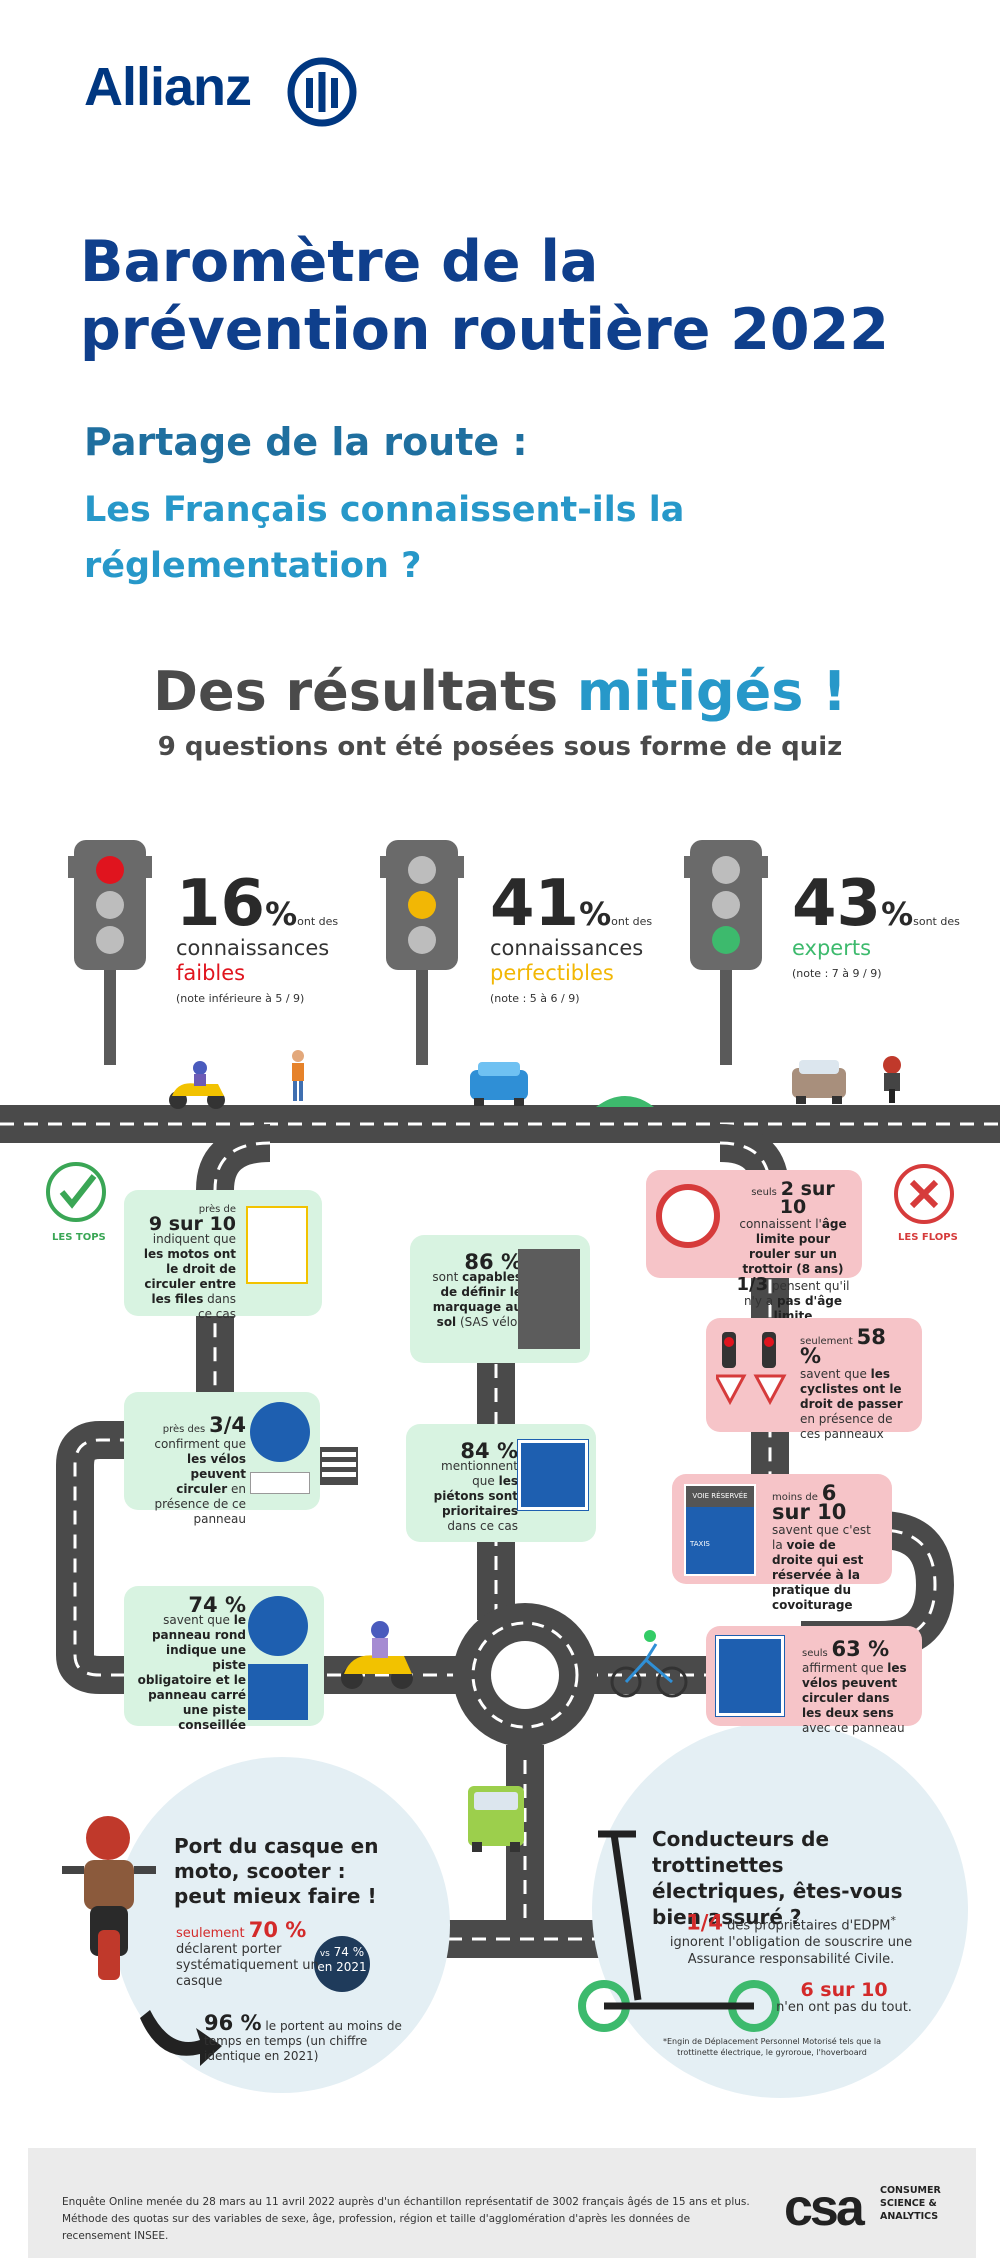 This screenshot has width=1000, height=2268. What do you see at coordinates (500, 691) in the screenshot?
I see `results-title: Des résultats mitigés !` at bounding box center [500, 691].